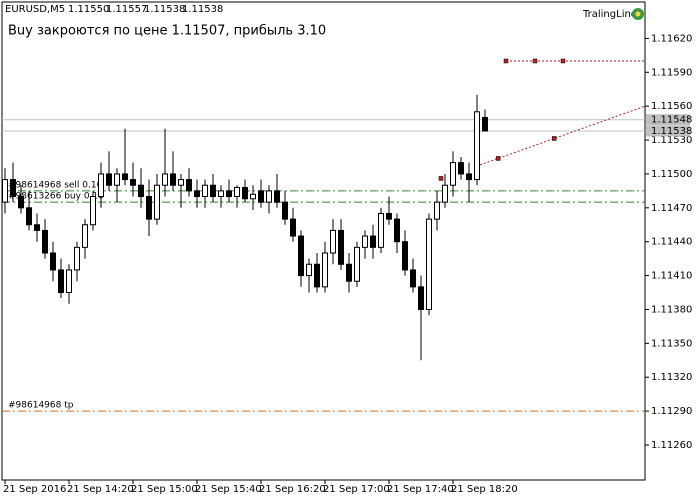 The image size is (700, 500). Describe the element at coordinates (671, 242) in the screenshot. I see `y-tick-label: 1.11440` at that location.